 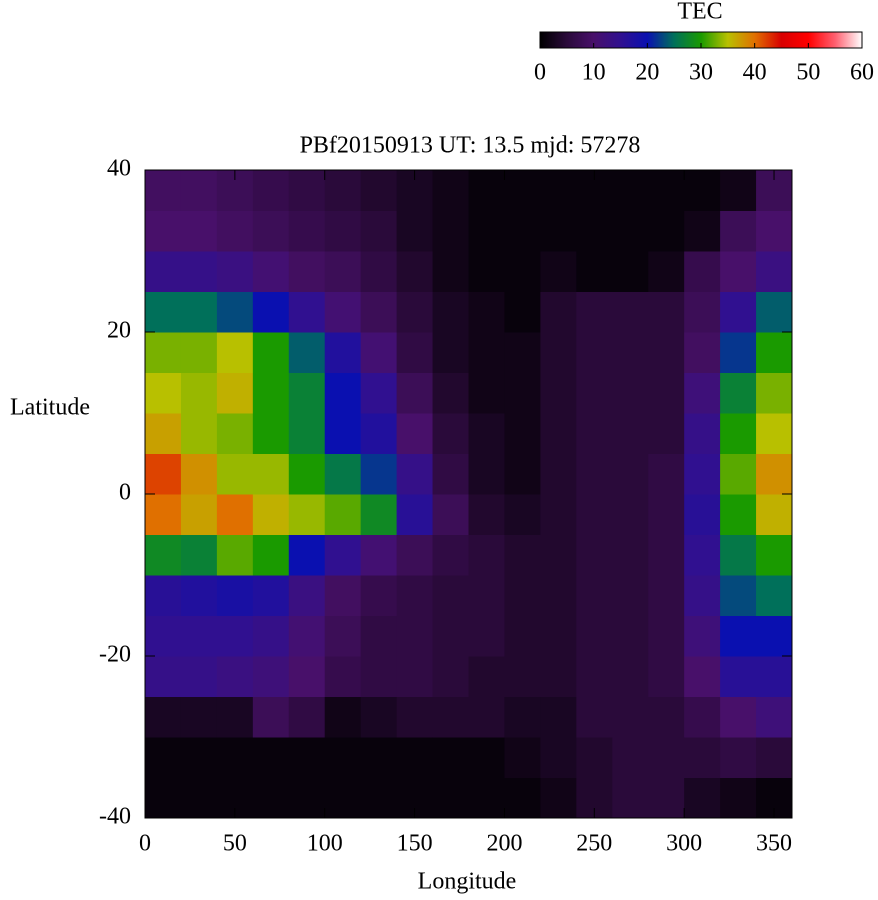 I want to click on x-tick-label: 0, so click(x=145, y=844).